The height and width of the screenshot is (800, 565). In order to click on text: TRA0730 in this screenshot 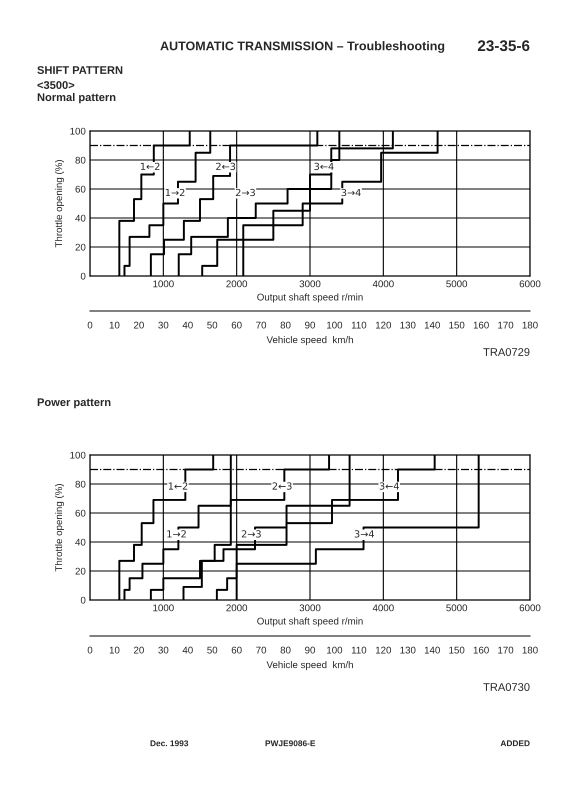, I will do `click(506, 687)`.